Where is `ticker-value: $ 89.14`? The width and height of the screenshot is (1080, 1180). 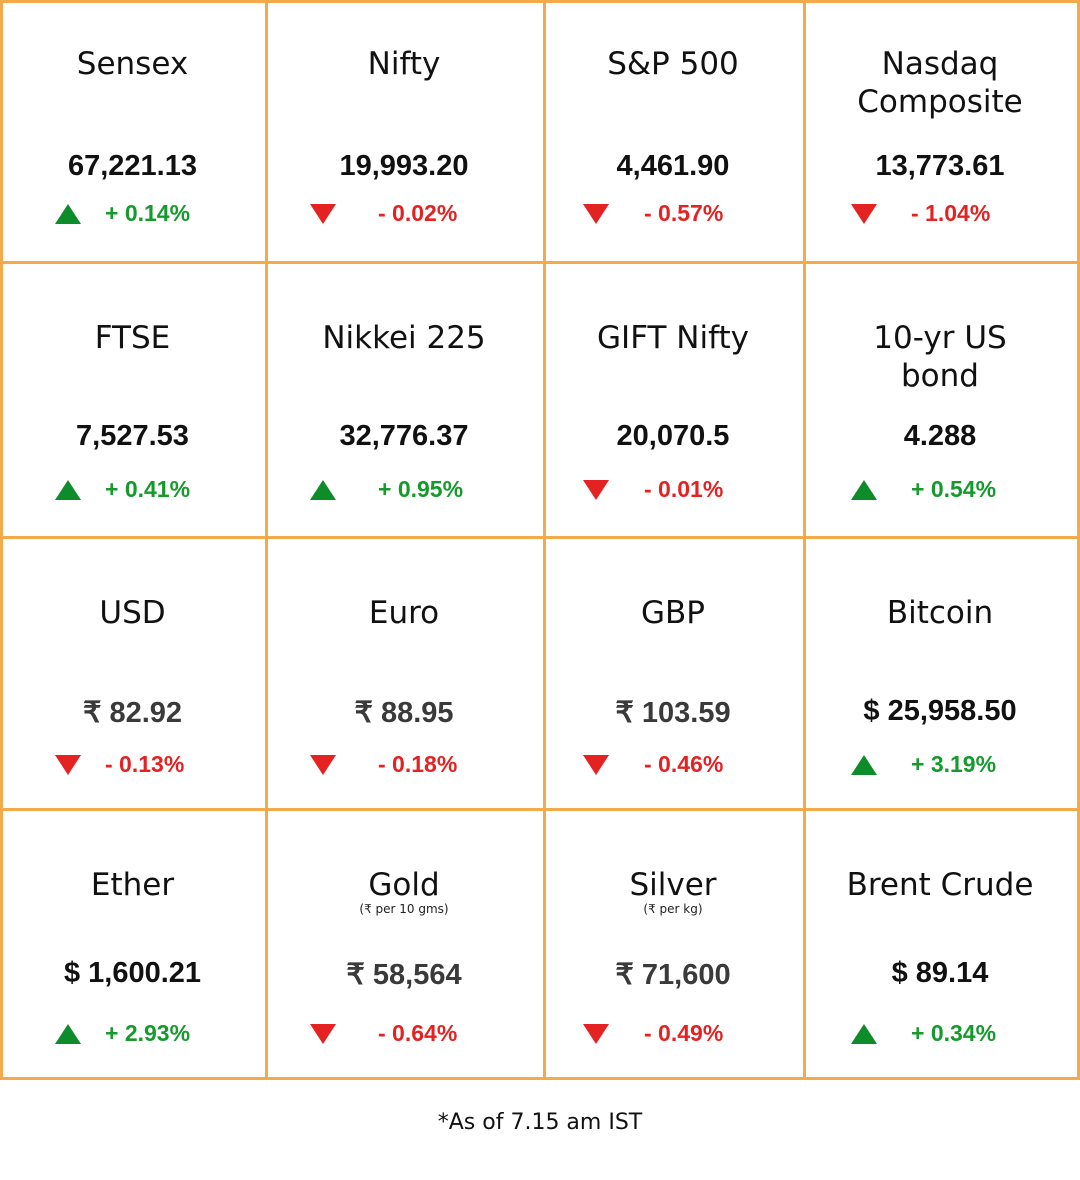 ticker-value: $ 89.14 is located at coordinates (940, 973).